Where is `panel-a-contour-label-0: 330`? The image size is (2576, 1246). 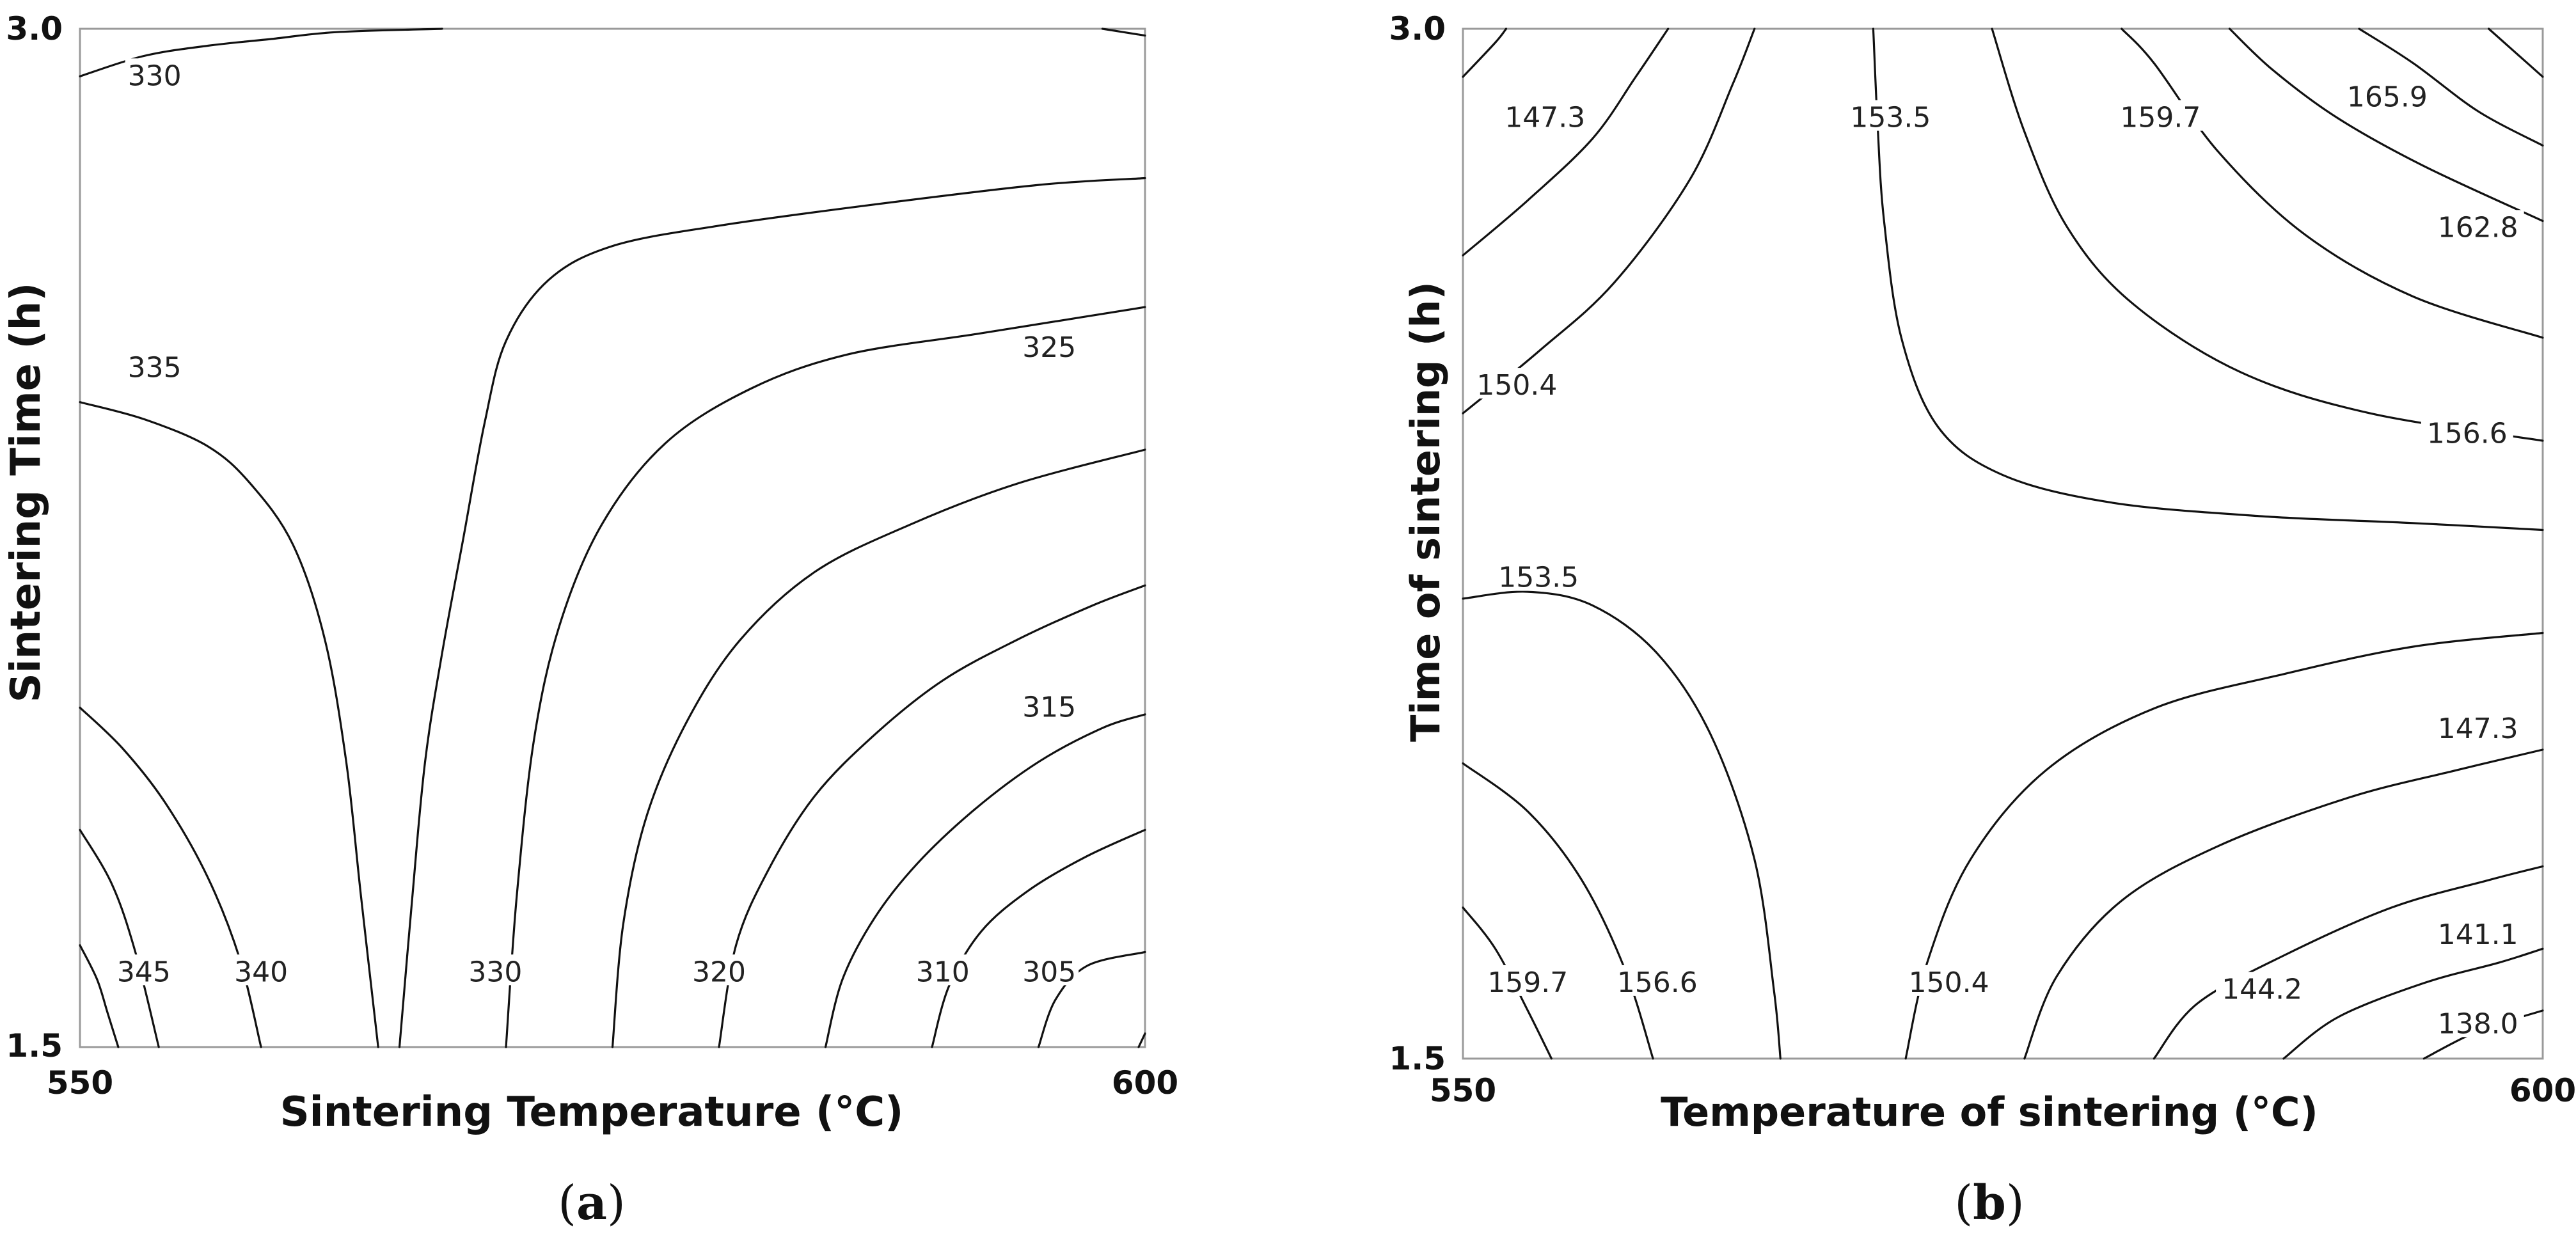
panel-a-contour-label-0: 330 is located at coordinates (155, 75).